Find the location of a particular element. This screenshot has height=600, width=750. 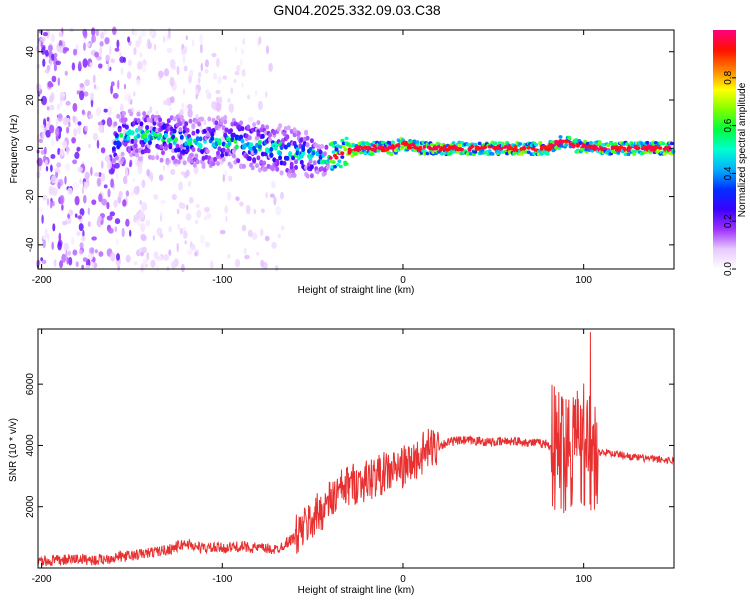

x-tick-label: -200 is located at coordinates (42, 579).